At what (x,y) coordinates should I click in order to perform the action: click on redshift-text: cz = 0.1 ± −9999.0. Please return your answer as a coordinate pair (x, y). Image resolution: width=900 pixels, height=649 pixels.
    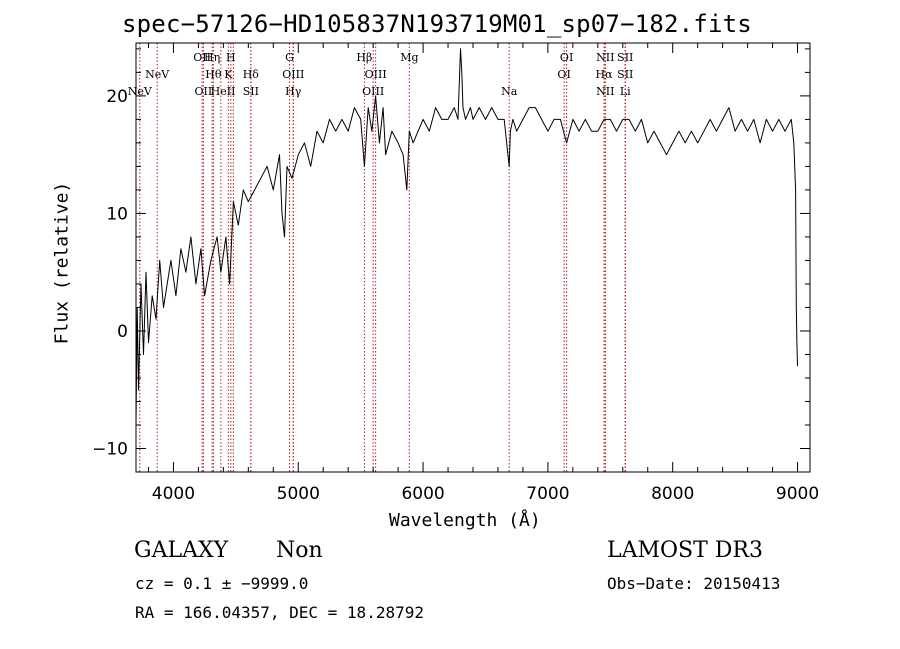
    Looking at the image, I should click on (222, 583).